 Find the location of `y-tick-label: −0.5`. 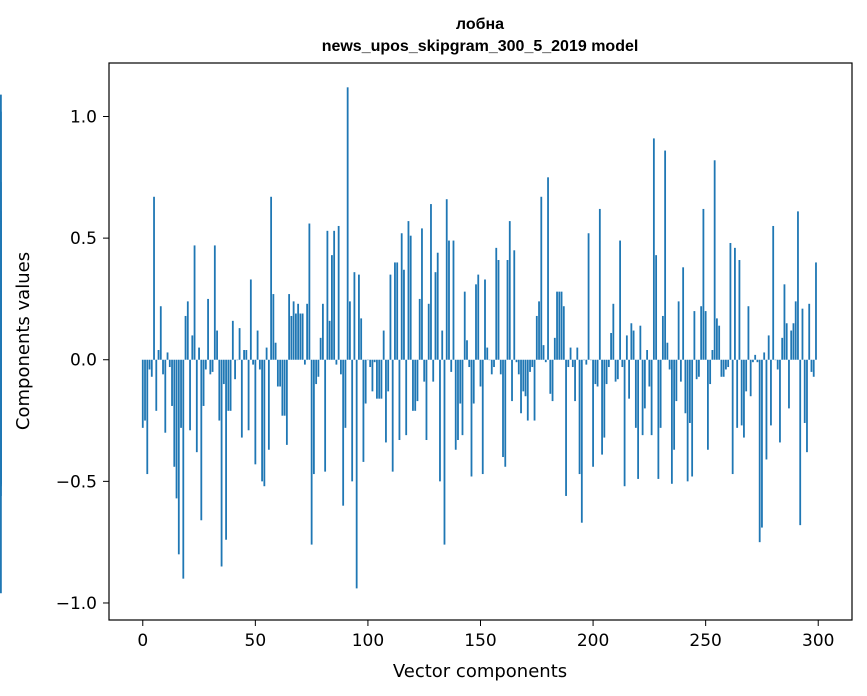

y-tick-label: −0.5 is located at coordinates (76, 482).